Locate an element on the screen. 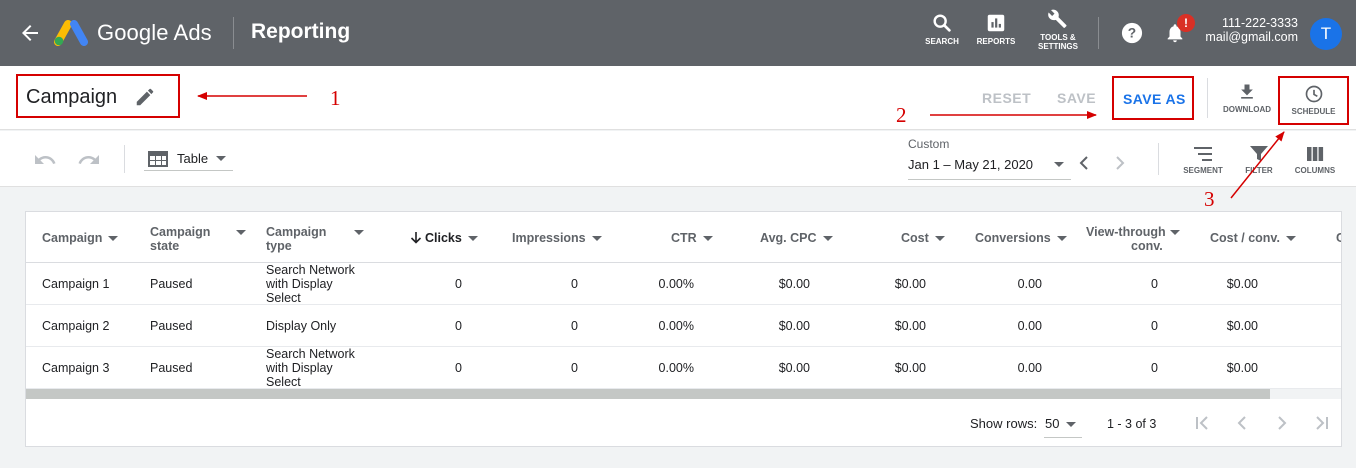  column-header-cost-per-conv: Cost / conv. is located at coordinates (1253, 238).